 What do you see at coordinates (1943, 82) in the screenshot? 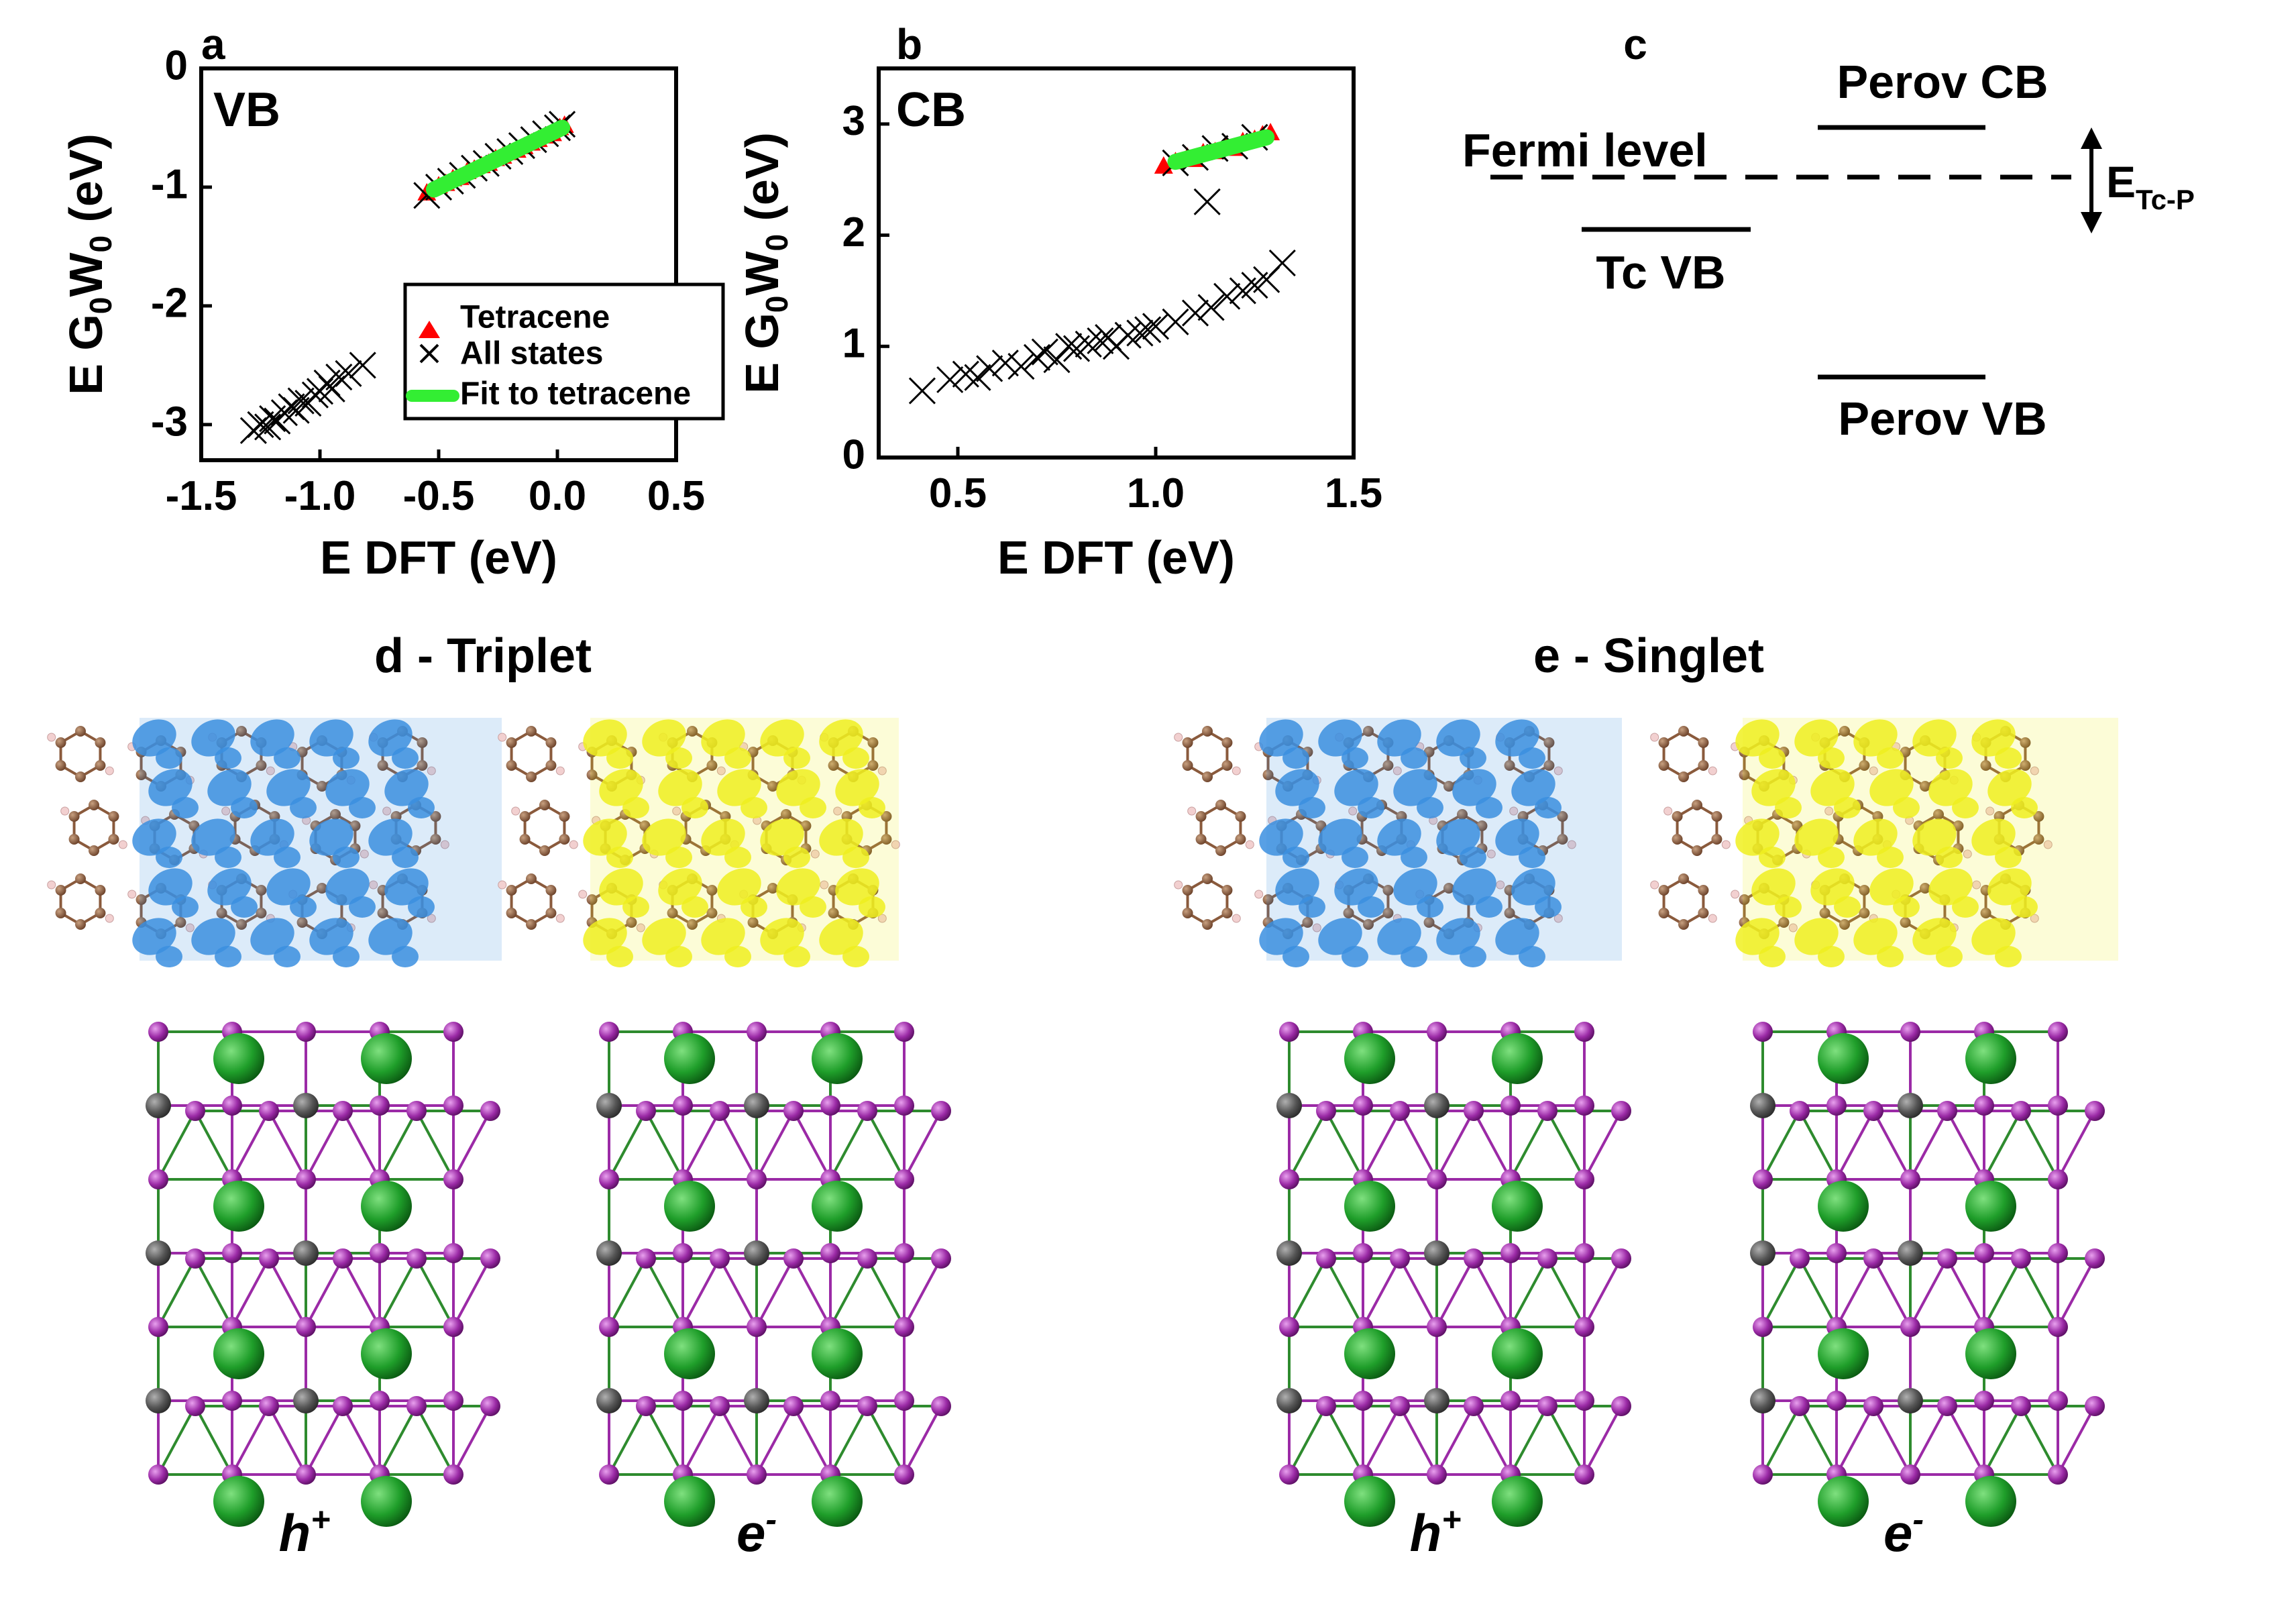
I see `perov-cb-label: Perov CB` at bounding box center [1943, 82].